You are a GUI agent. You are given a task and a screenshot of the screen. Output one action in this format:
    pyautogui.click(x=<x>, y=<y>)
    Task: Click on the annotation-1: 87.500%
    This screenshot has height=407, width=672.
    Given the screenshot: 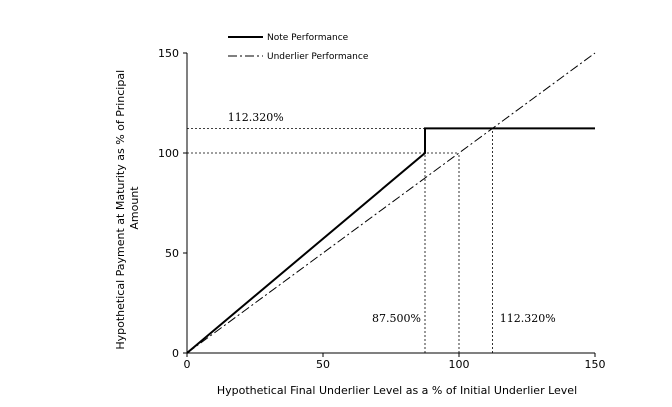 What is the action you would take?
    pyautogui.click(x=396, y=318)
    